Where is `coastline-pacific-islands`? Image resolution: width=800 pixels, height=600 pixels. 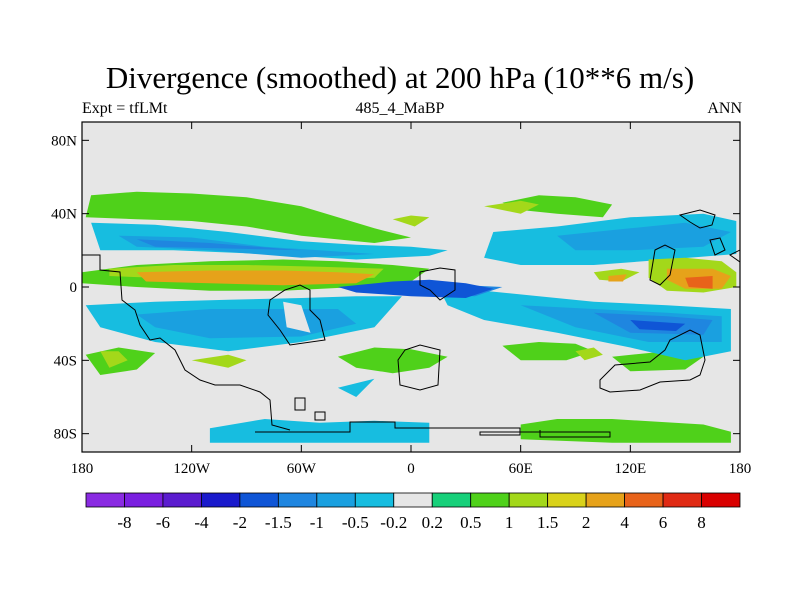 coastline-pacific-islands is located at coordinates (724, 250).